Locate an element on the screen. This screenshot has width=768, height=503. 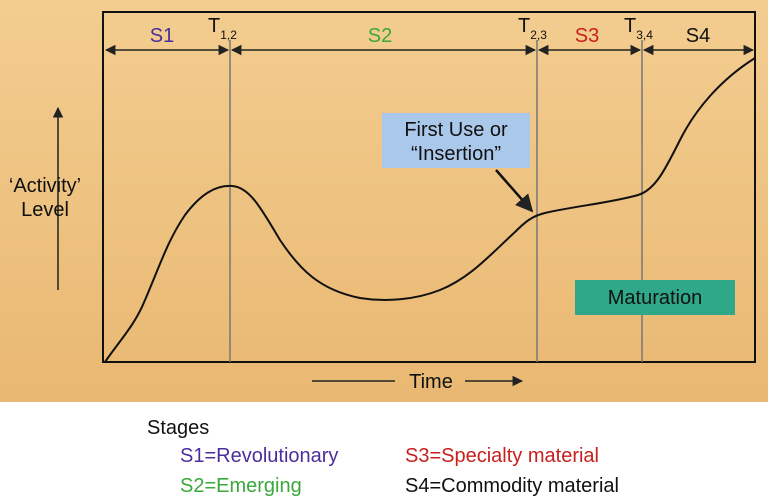
callout-text: First Use or is located at coordinates (456, 130).